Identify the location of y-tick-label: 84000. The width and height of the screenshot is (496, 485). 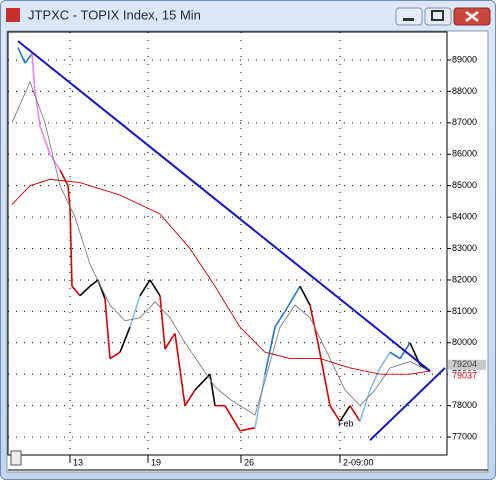
(464, 216).